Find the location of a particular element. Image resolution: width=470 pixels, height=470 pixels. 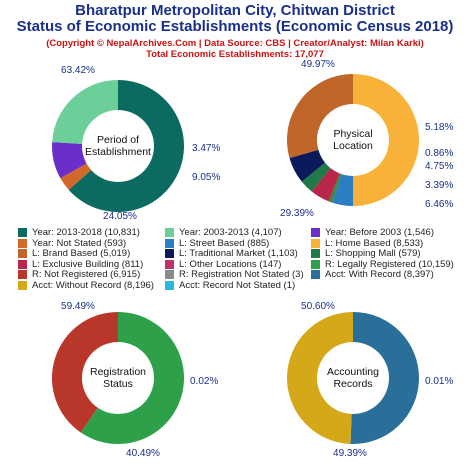

legend-label: L: Exclusive Building (811) is located at coordinates (88, 264).